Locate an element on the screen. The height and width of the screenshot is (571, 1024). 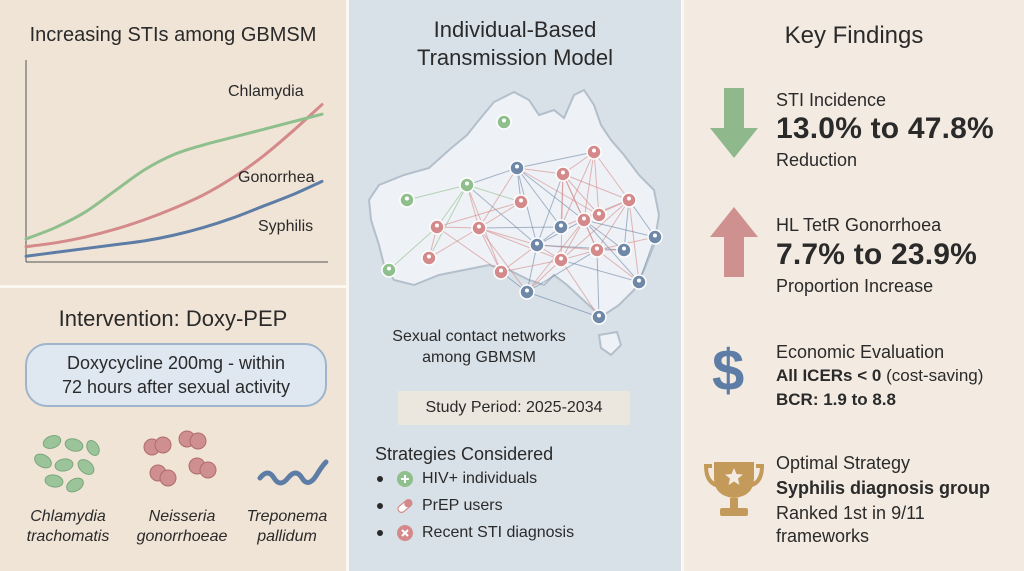
series-line-chlamydia is located at coordinates (174, 176).